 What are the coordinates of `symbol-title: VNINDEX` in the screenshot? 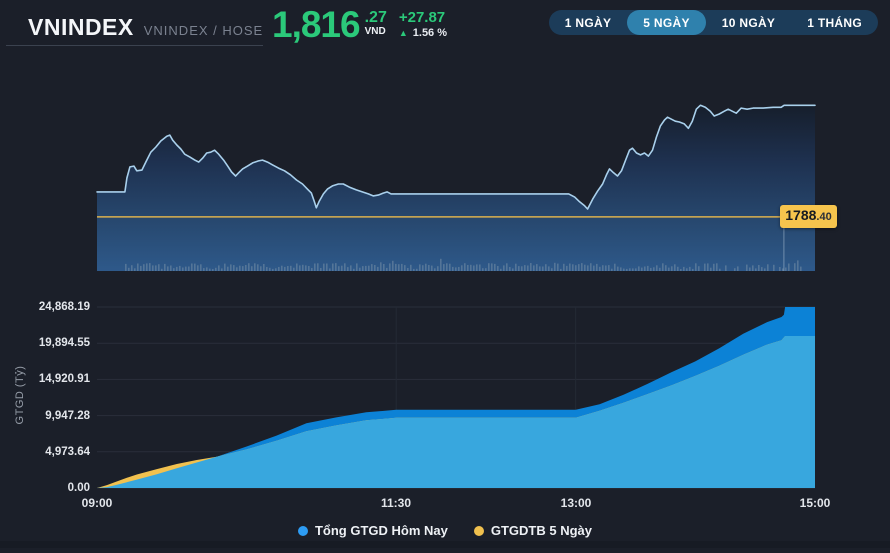 It's located at (81, 27).